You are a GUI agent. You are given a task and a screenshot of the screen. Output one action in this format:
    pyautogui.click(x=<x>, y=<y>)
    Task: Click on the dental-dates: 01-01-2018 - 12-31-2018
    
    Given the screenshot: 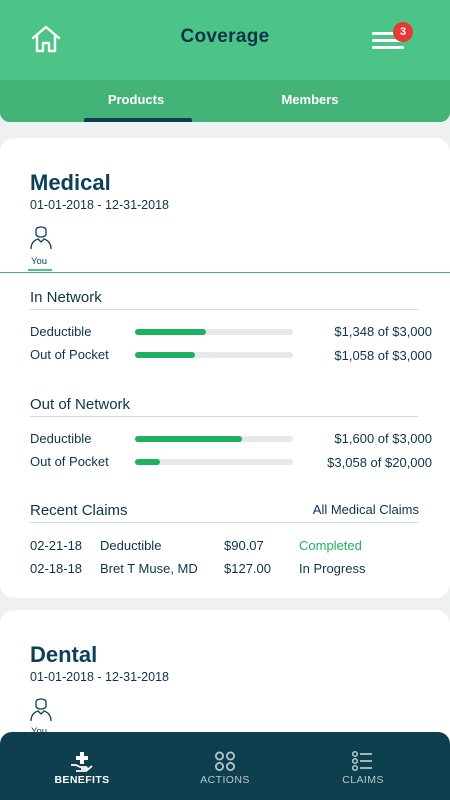 What is the action you would take?
    pyautogui.click(x=99, y=677)
    